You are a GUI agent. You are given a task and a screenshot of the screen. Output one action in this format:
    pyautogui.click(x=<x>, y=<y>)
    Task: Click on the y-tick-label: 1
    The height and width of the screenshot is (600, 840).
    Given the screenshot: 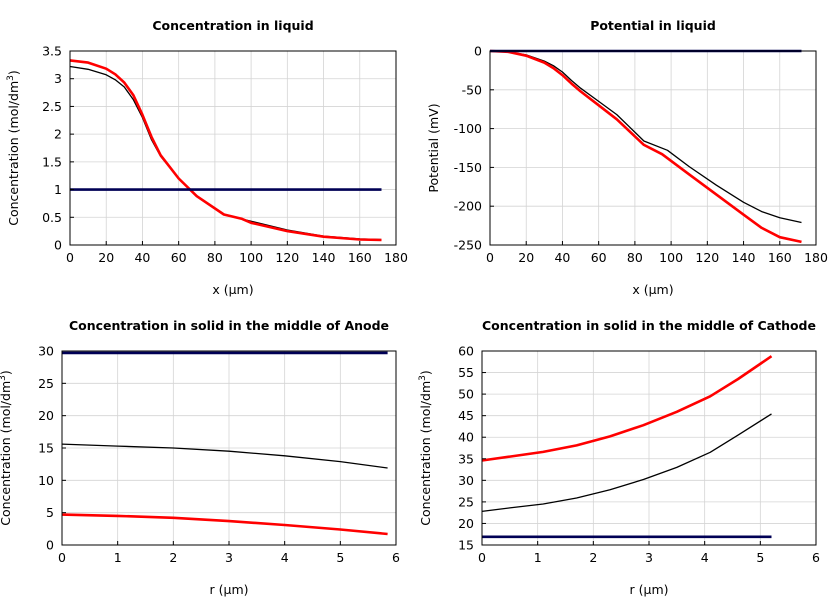 What is the action you would take?
    pyautogui.click(x=58, y=189)
    